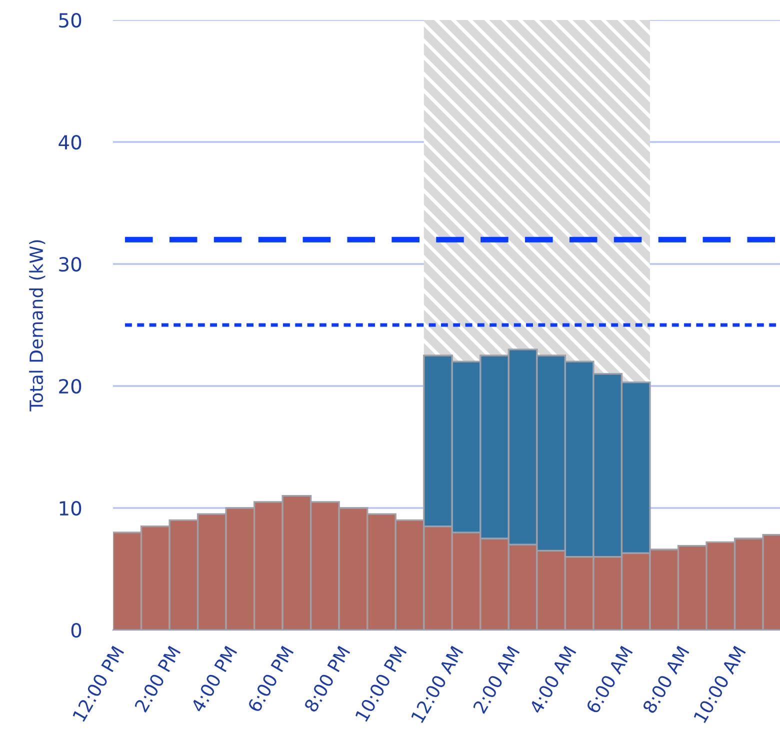 The height and width of the screenshot is (737, 780). Describe the element at coordinates (76, 630) in the screenshot. I see `y-tick-label: 0` at that location.